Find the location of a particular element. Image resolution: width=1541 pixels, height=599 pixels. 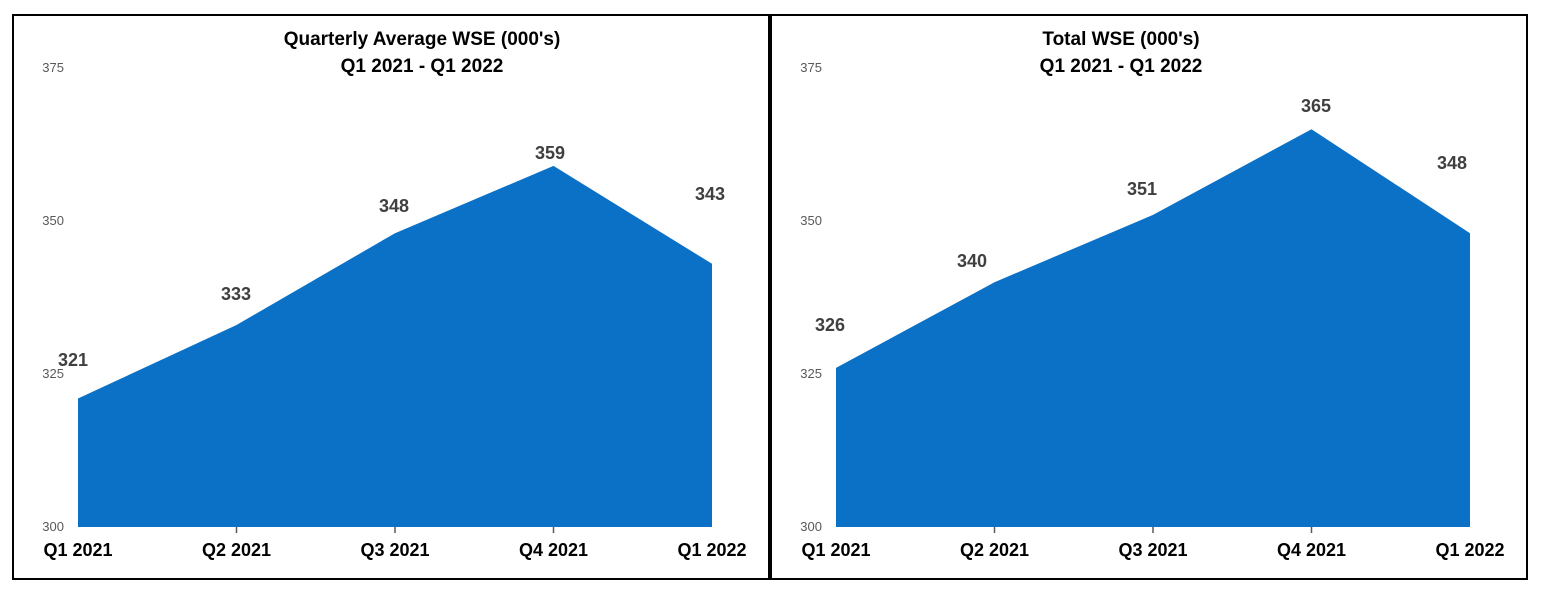

data-label: 365 is located at coordinates (1316, 106).